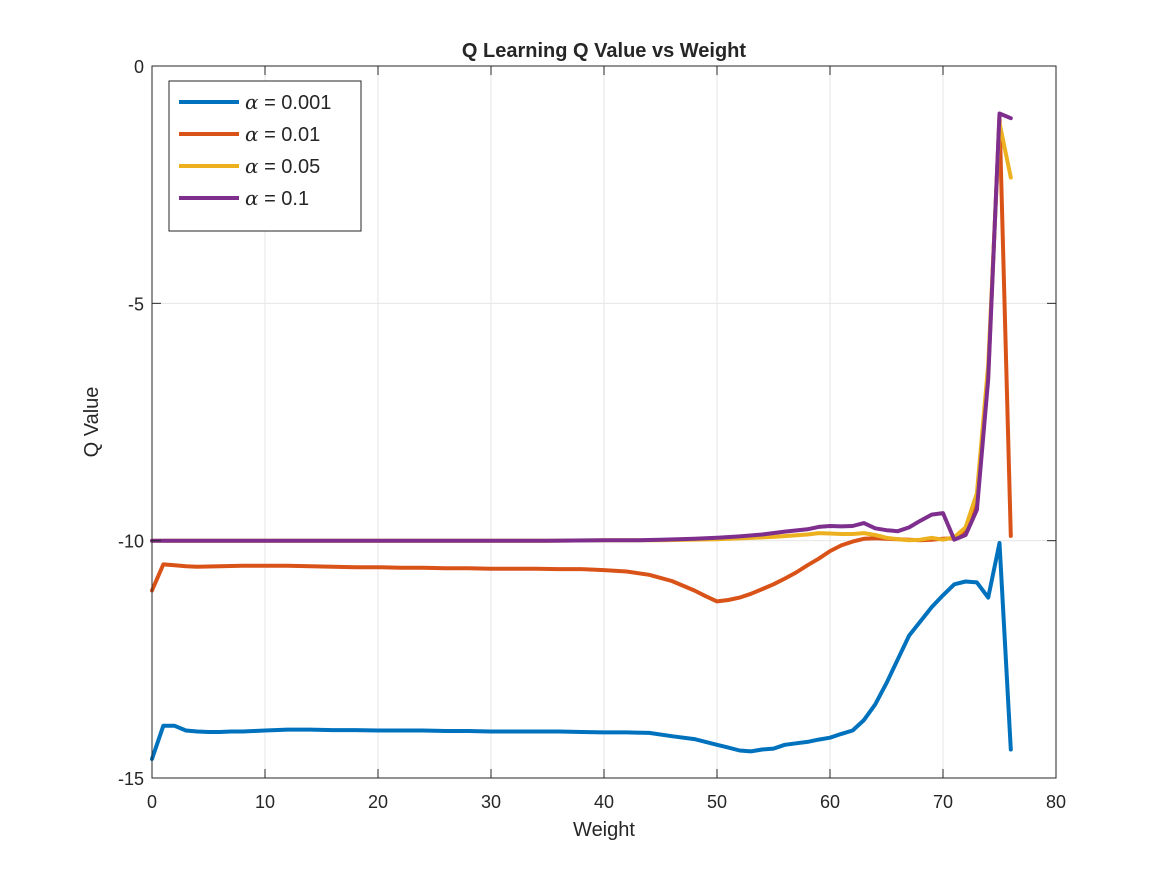 The image size is (1167, 880). What do you see at coordinates (604, 830) in the screenshot?
I see `x-axis-label: Weight` at bounding box center [604, 830].